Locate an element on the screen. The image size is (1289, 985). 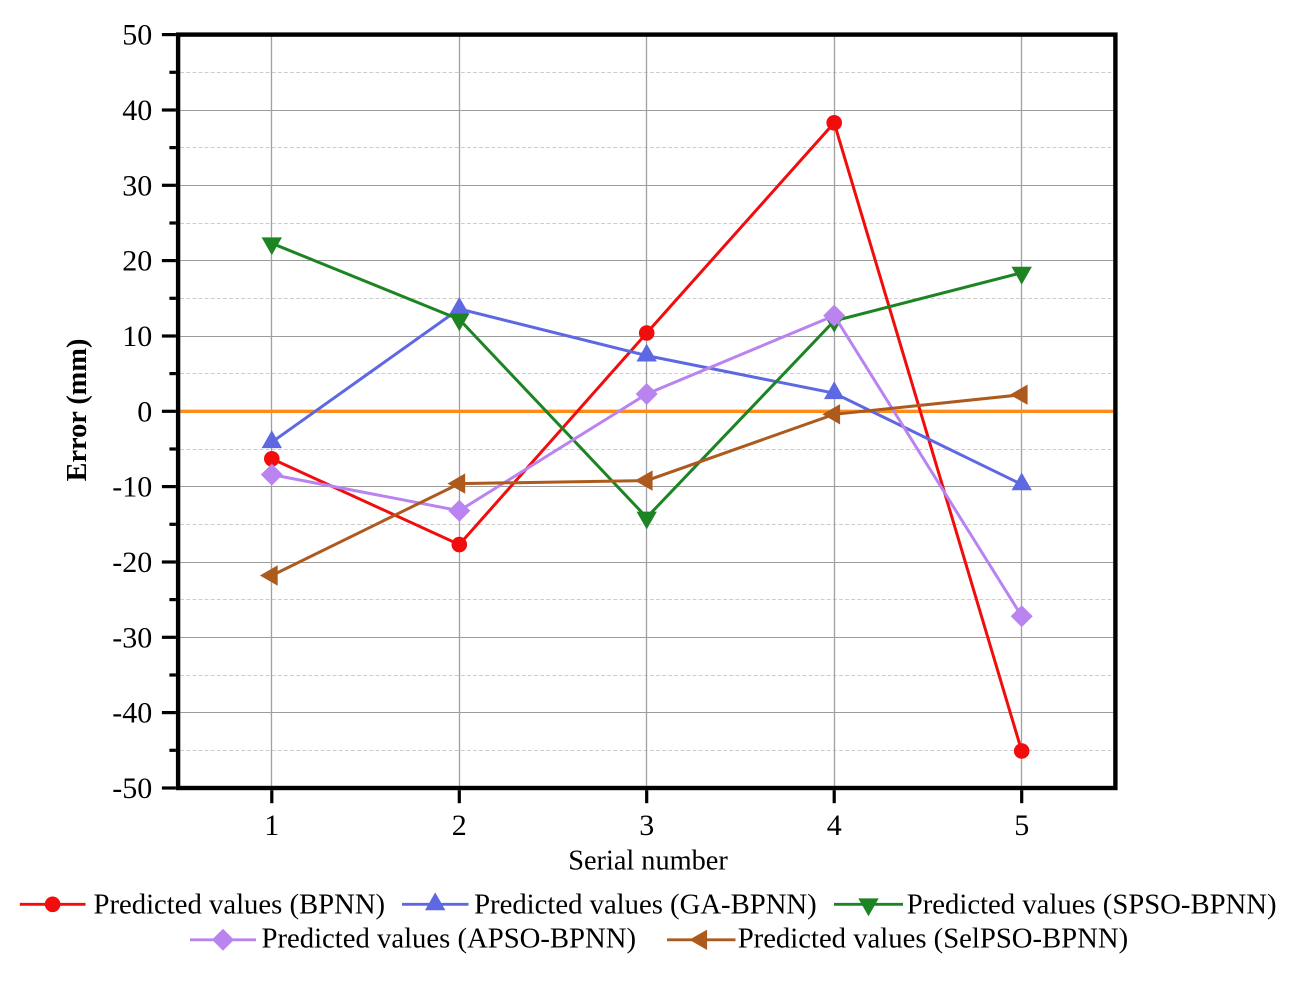
svg-text: -10 is located at coordinates (132, 487).